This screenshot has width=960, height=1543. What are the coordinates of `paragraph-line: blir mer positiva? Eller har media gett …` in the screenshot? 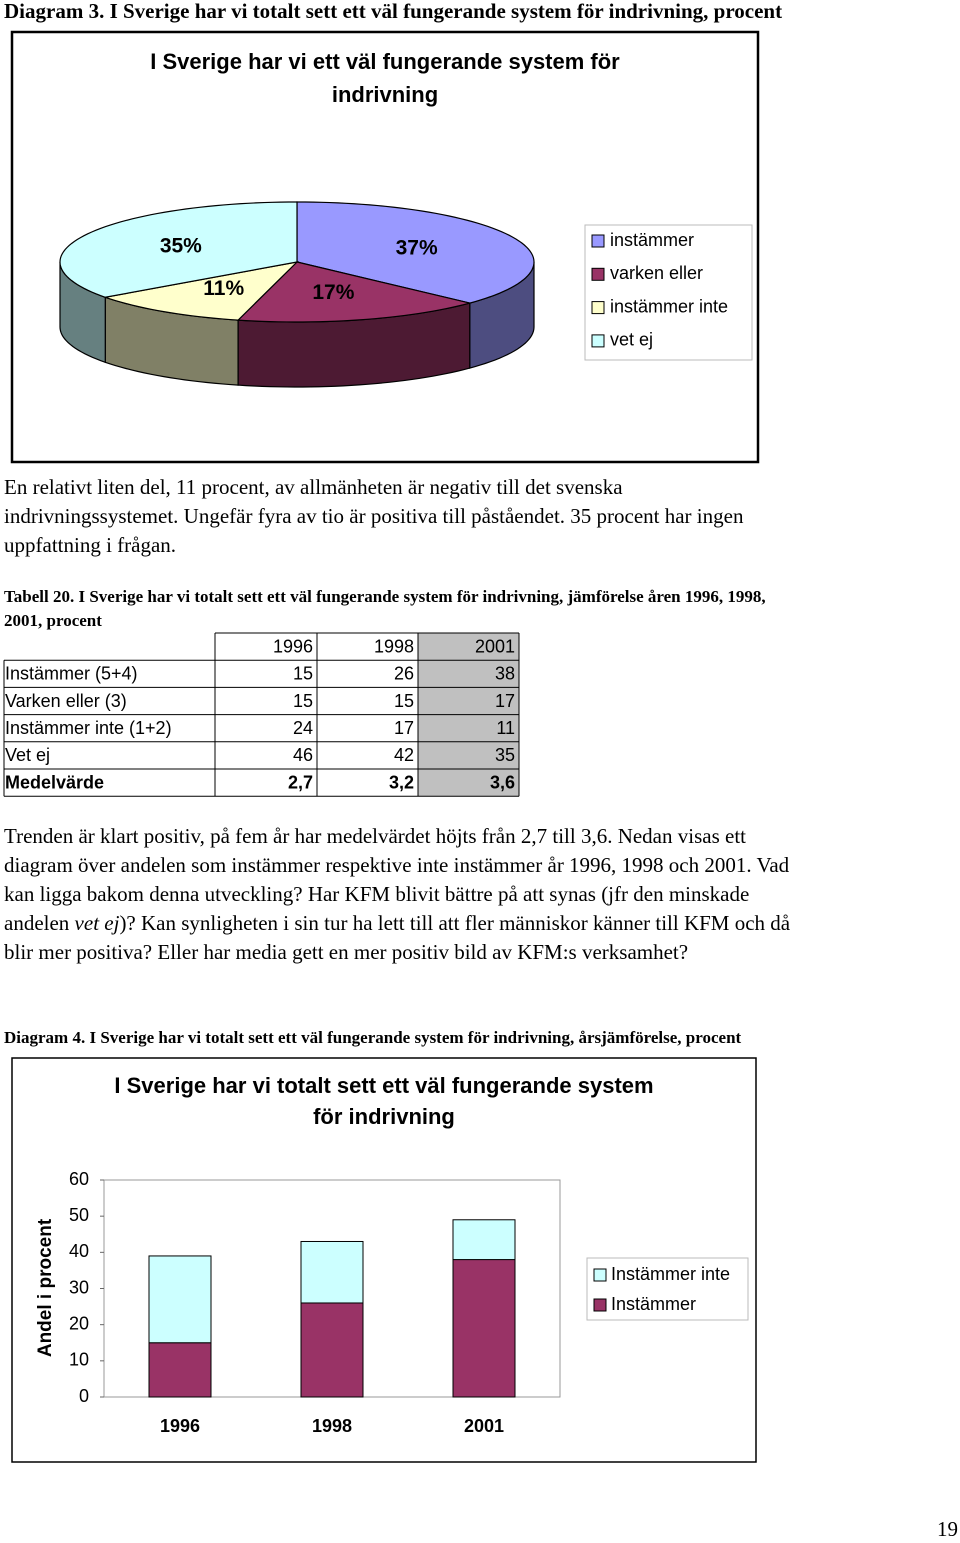 It's located at (346, 952).